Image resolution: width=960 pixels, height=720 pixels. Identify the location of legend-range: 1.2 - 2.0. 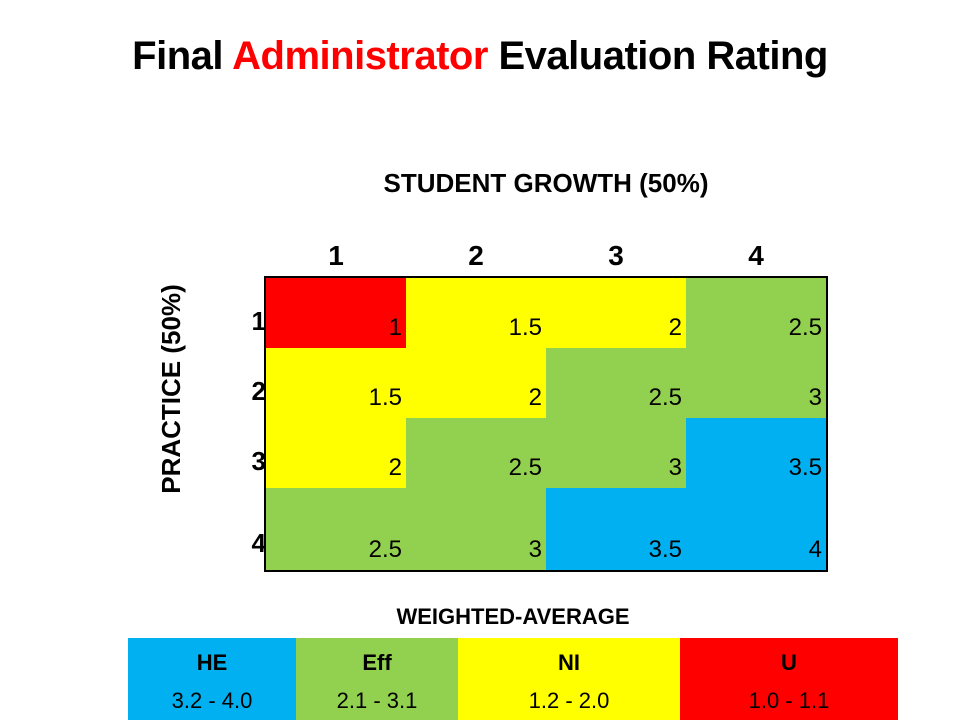
(569, 700).